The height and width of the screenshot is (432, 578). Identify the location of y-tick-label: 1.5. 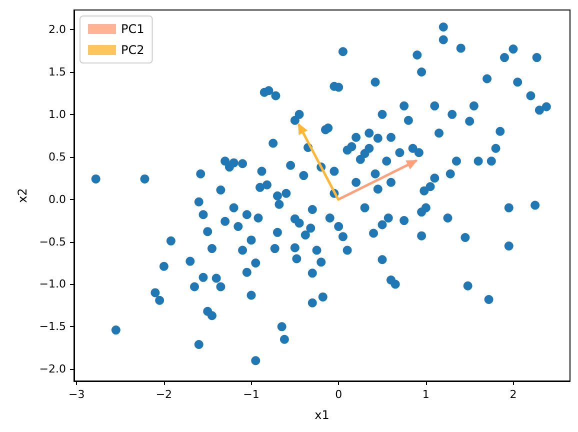
(57, 71).